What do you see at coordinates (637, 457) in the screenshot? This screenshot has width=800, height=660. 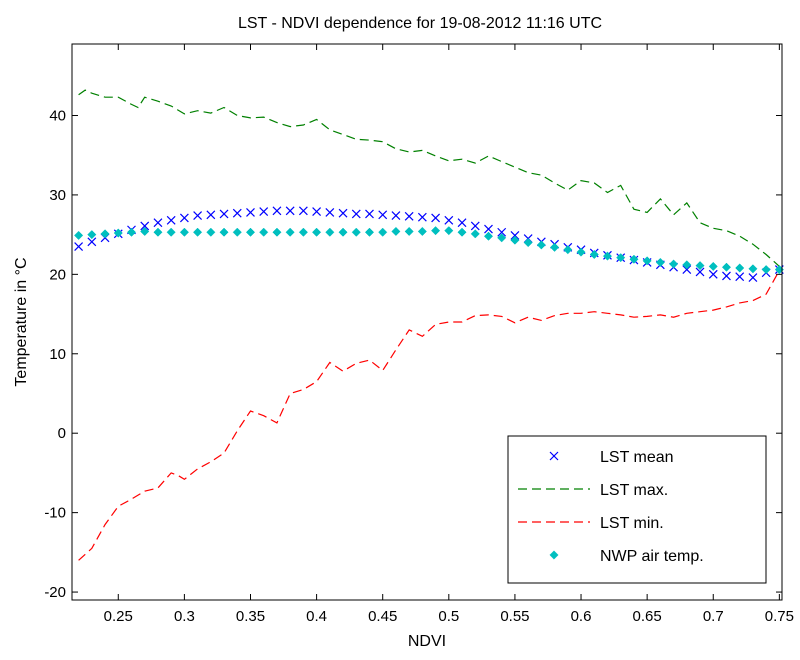 I see `legend-label: LST mean` at bounding box center [637, 457].